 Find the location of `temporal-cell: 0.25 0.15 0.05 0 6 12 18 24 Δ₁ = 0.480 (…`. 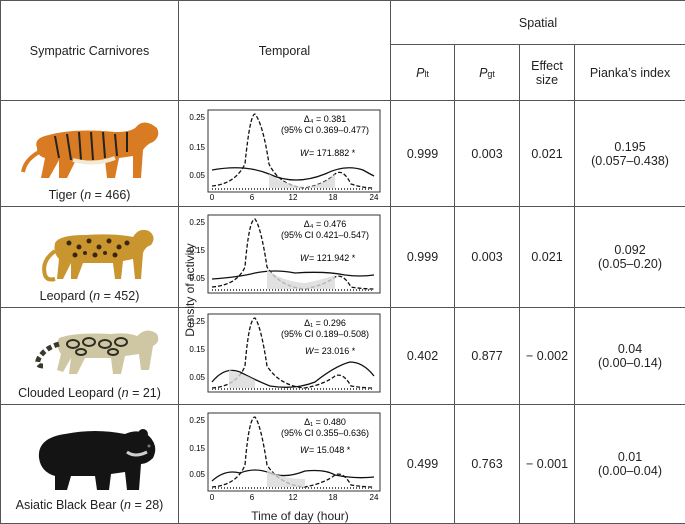

temporal-cell: 0.25 0.15 0.05 0 6 12 18 24 Δ₁ = 0.480 (… is located at coordinates (285, 464).